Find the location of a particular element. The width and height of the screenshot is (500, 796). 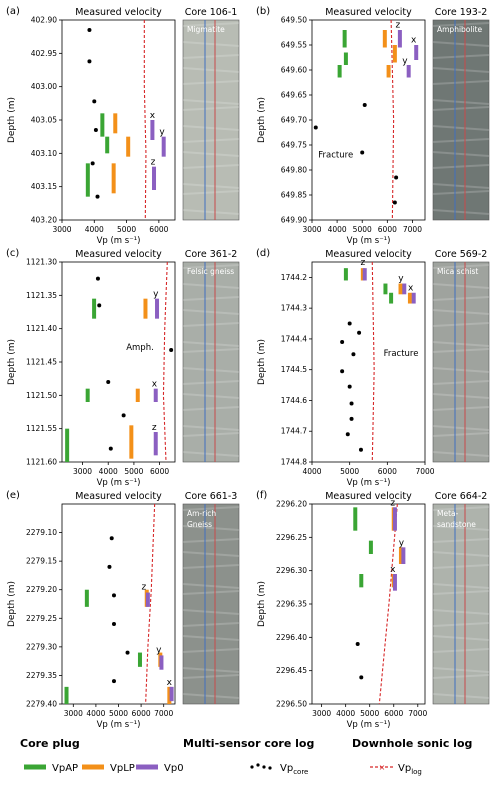

panel-label: (e) is located at coordinates (13, 495).